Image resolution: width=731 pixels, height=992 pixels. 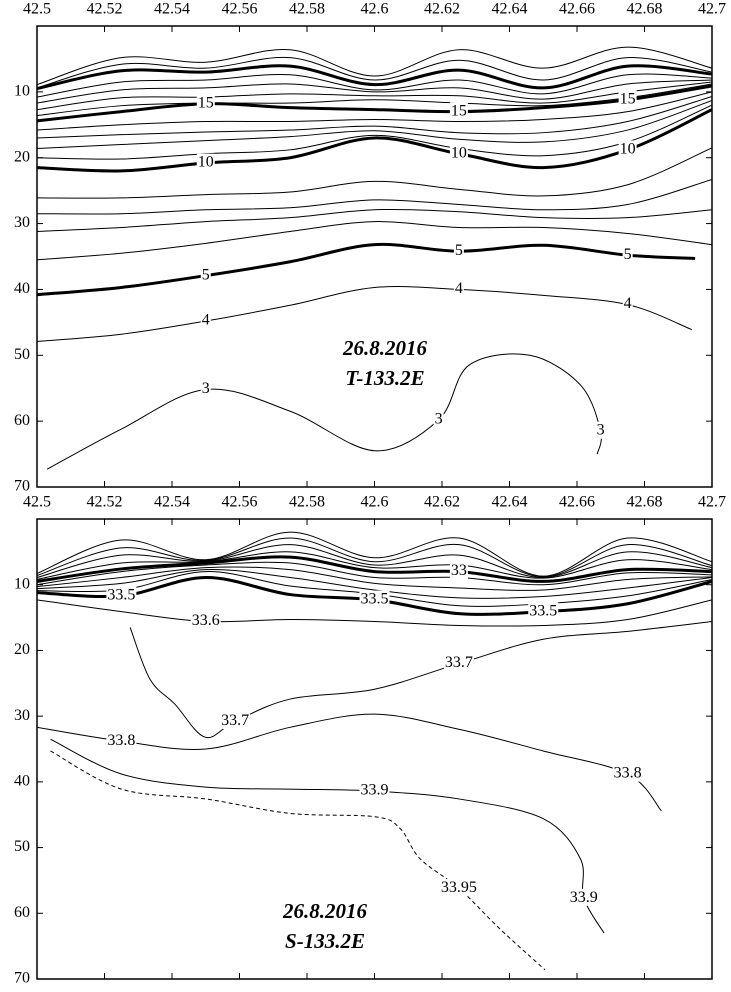 What do you see at coordinates (22, 781) in the screenshot?
I see `y-tick-label: 40` at bounding box center [22, 781].